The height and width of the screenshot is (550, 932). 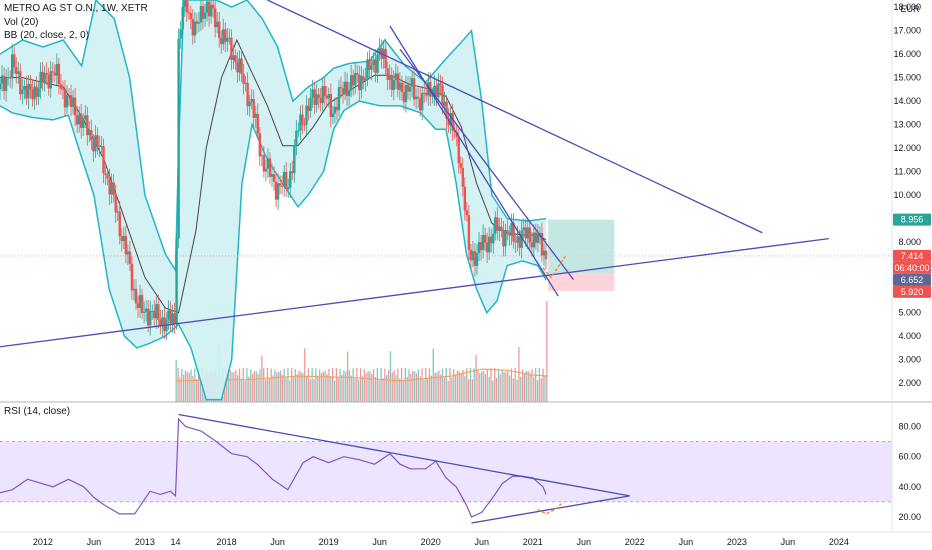 I want to click on position-stop-zone, so click(x=581, y=282).